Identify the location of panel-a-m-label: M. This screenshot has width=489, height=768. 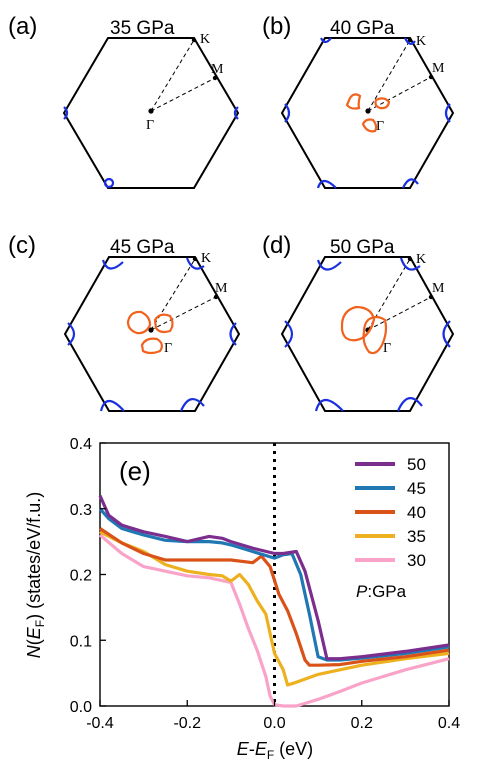
(217, 69).